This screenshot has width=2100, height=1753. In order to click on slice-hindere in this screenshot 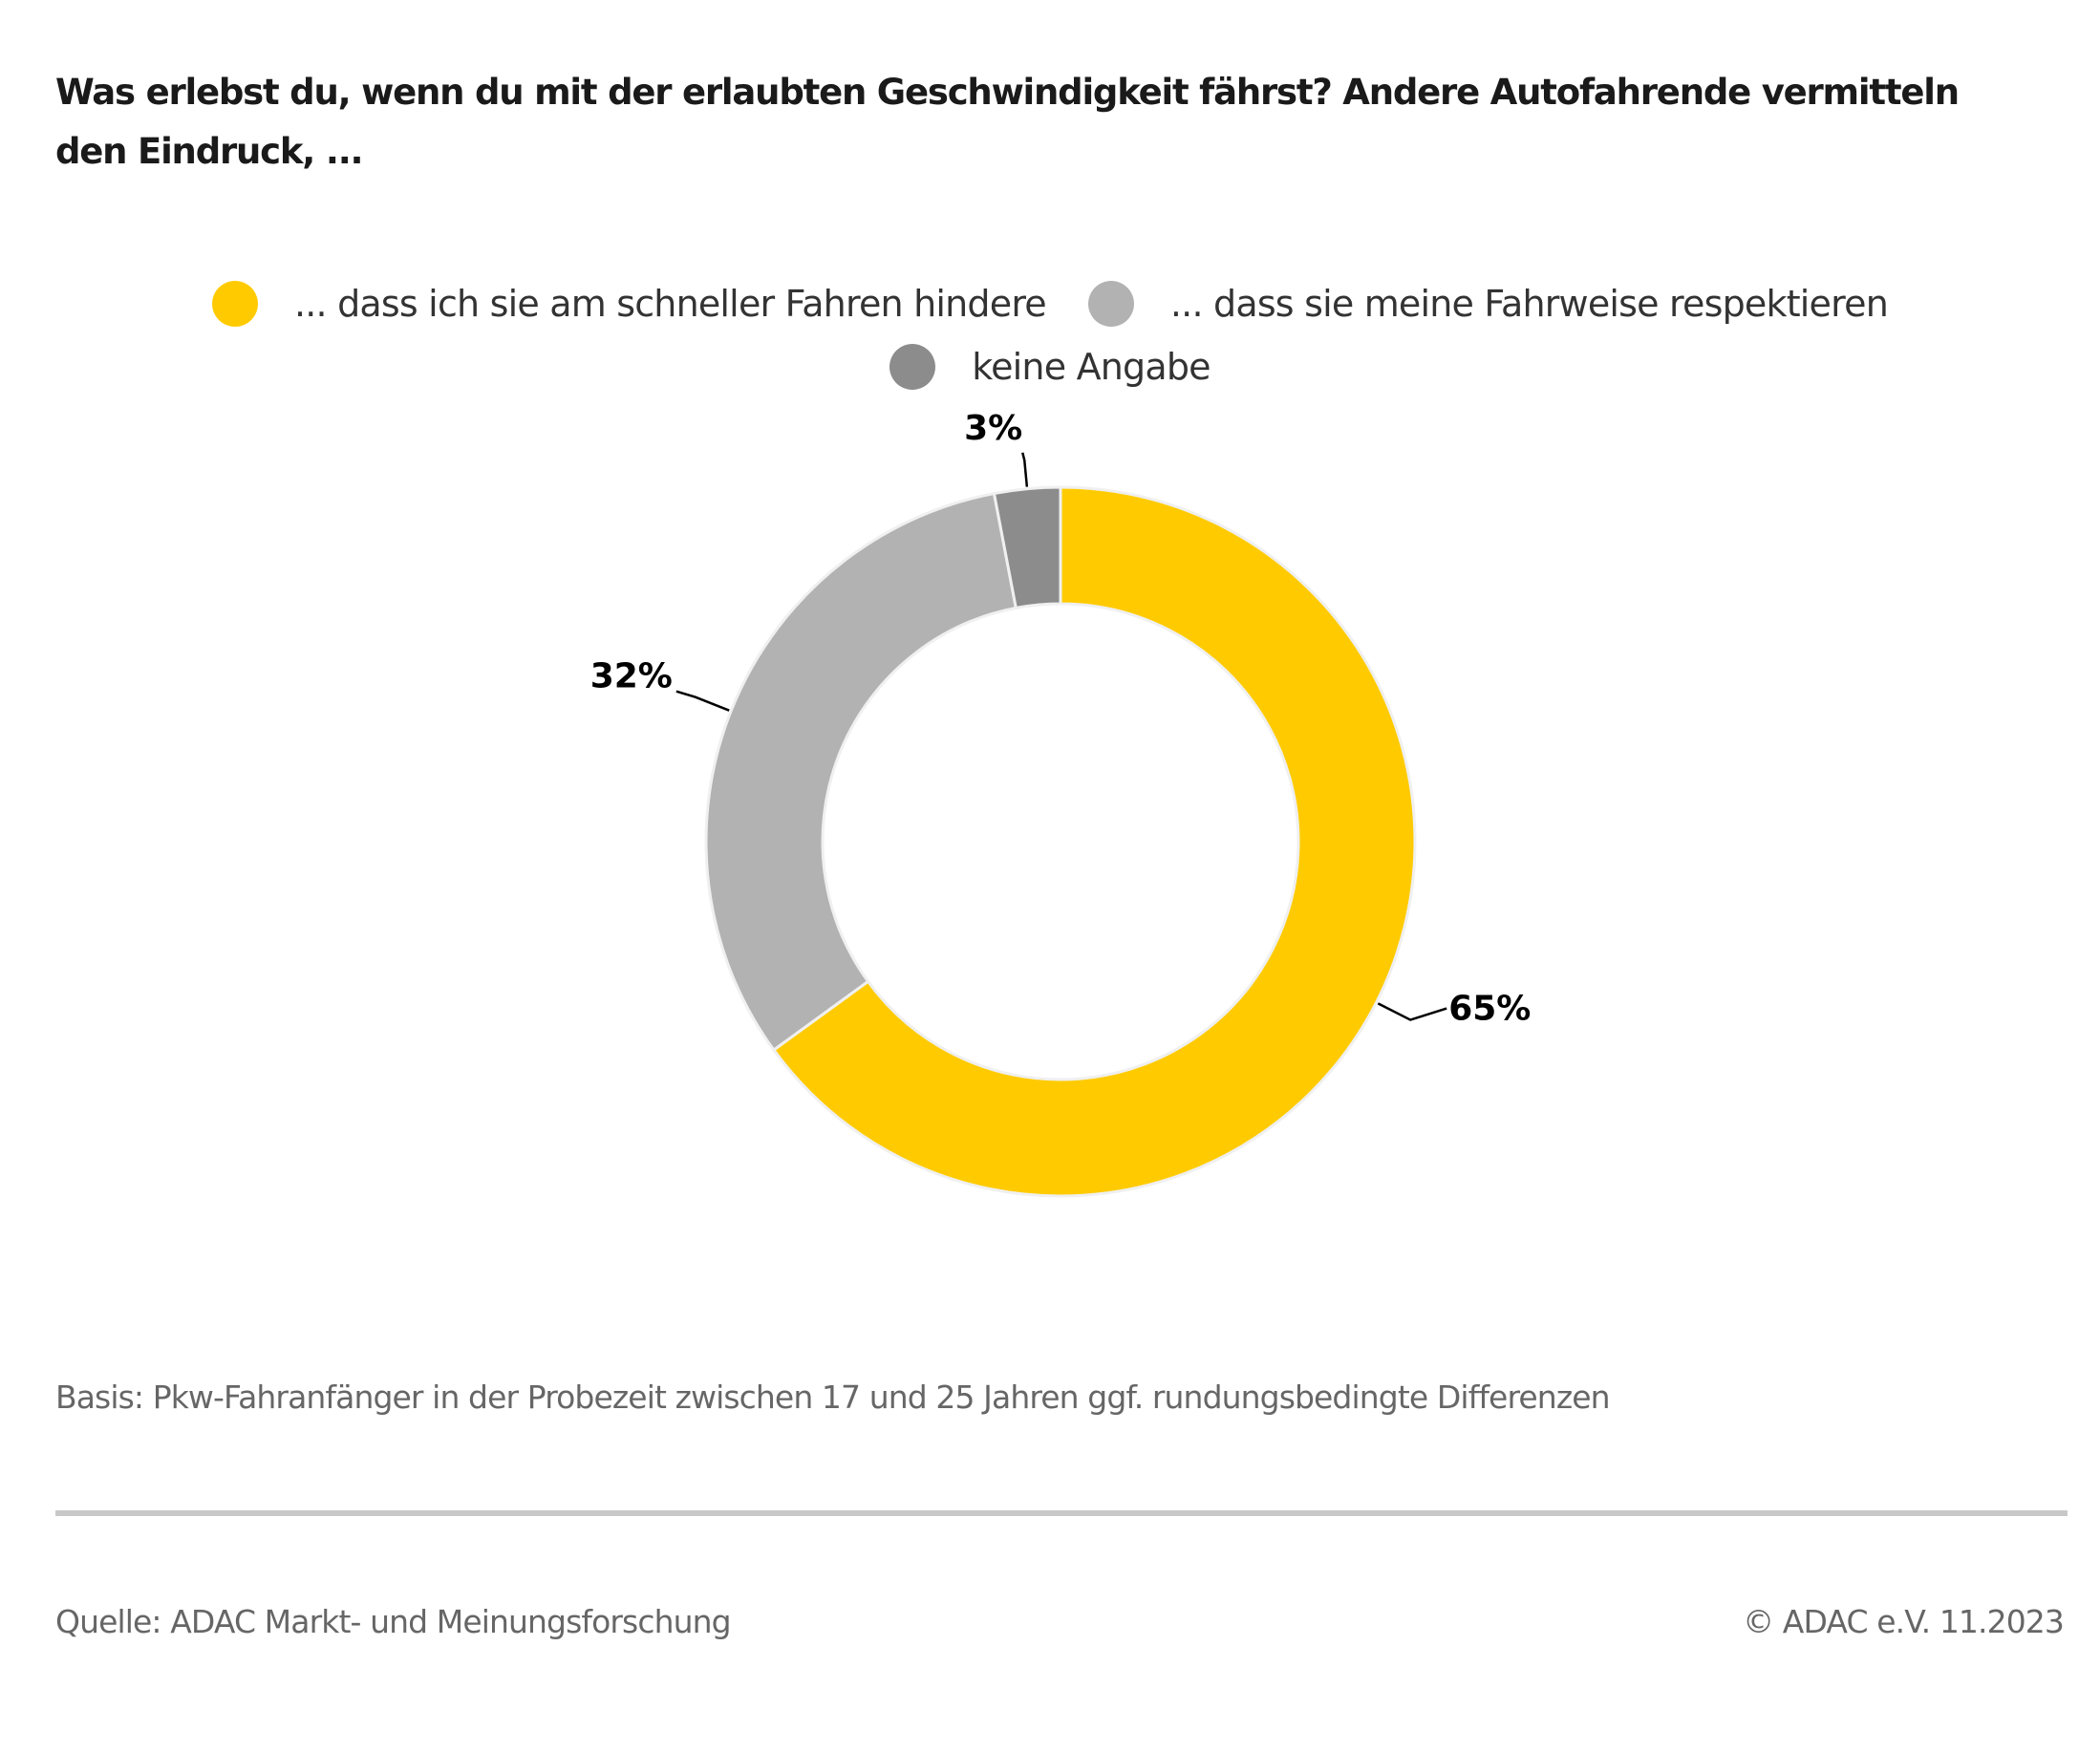, I will do `click(1094, 841)`.